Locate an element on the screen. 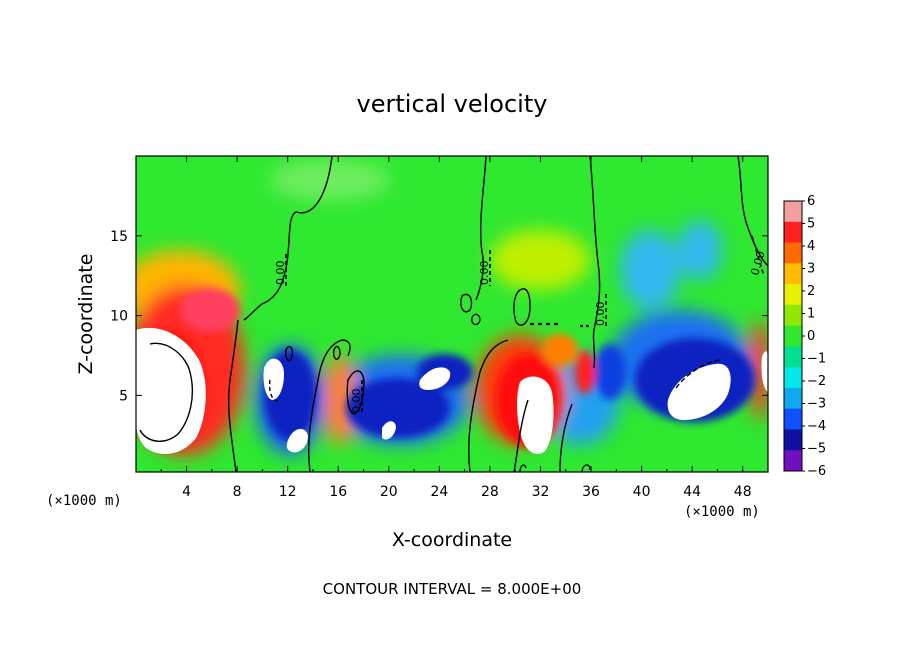  x-tick-label: 16 is located at coordinates (338, 492).